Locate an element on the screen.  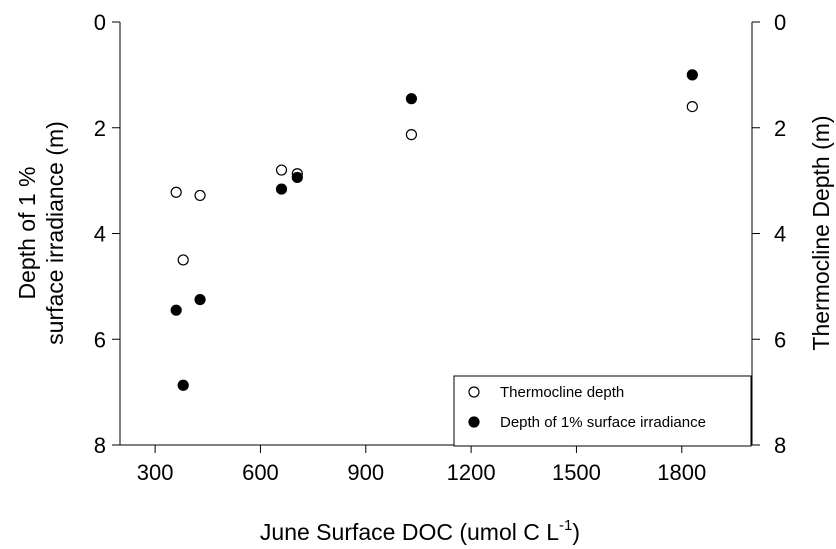
y-right-tick-label: 4 is located at coordinates (780, 234).